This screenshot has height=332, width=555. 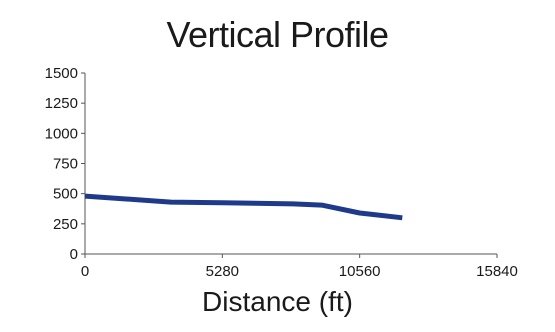 I want to click on y-tick-label: 750, so click(x=65, y=164).